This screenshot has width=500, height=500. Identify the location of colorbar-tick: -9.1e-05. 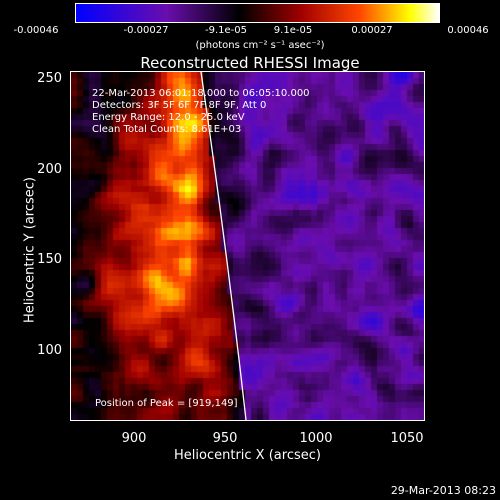
(226, 30).